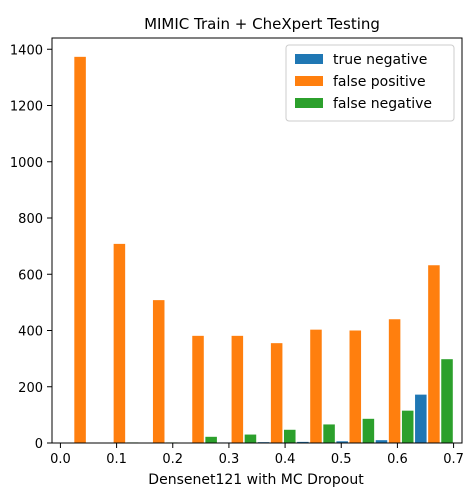 Image resolution: width=472 pixels, height=496 pixels. I want to click on y-tick-label-6: 1200, so click(26, 107).